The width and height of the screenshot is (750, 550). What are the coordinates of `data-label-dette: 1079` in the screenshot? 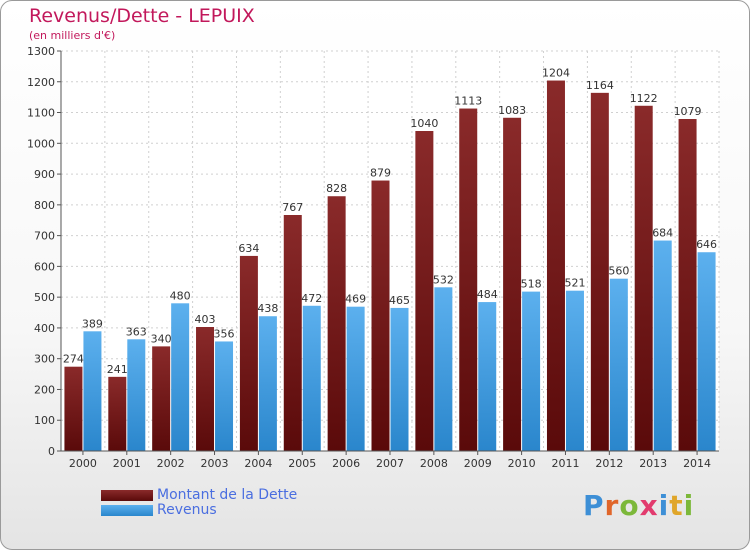 It's located at (688, 111).